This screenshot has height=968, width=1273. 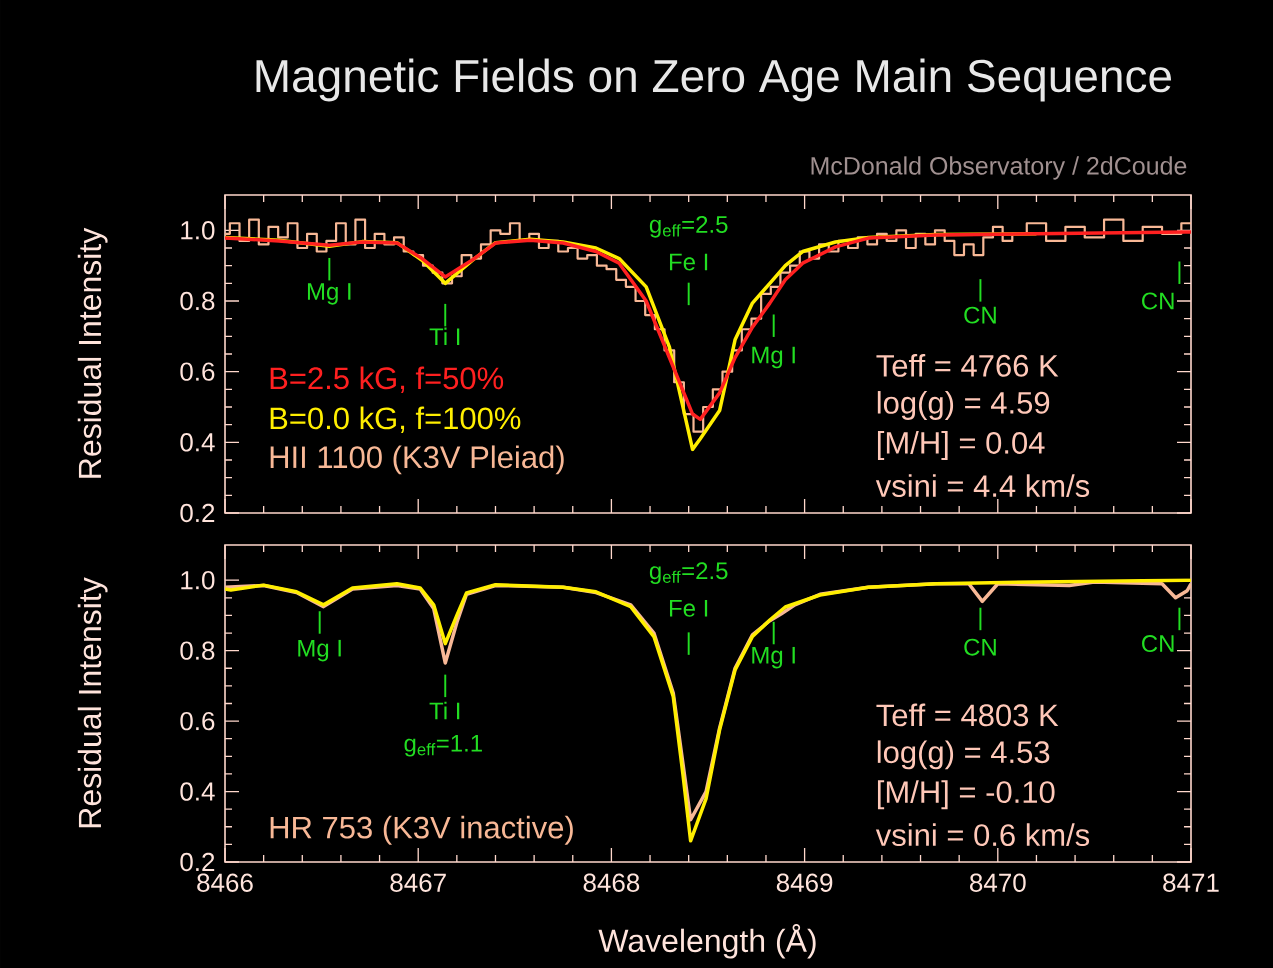 What do you see at coordinates (963, 405) in the screenshot?
I see `annotation: log(g) = 4.59` at bounding box center [963, 405].